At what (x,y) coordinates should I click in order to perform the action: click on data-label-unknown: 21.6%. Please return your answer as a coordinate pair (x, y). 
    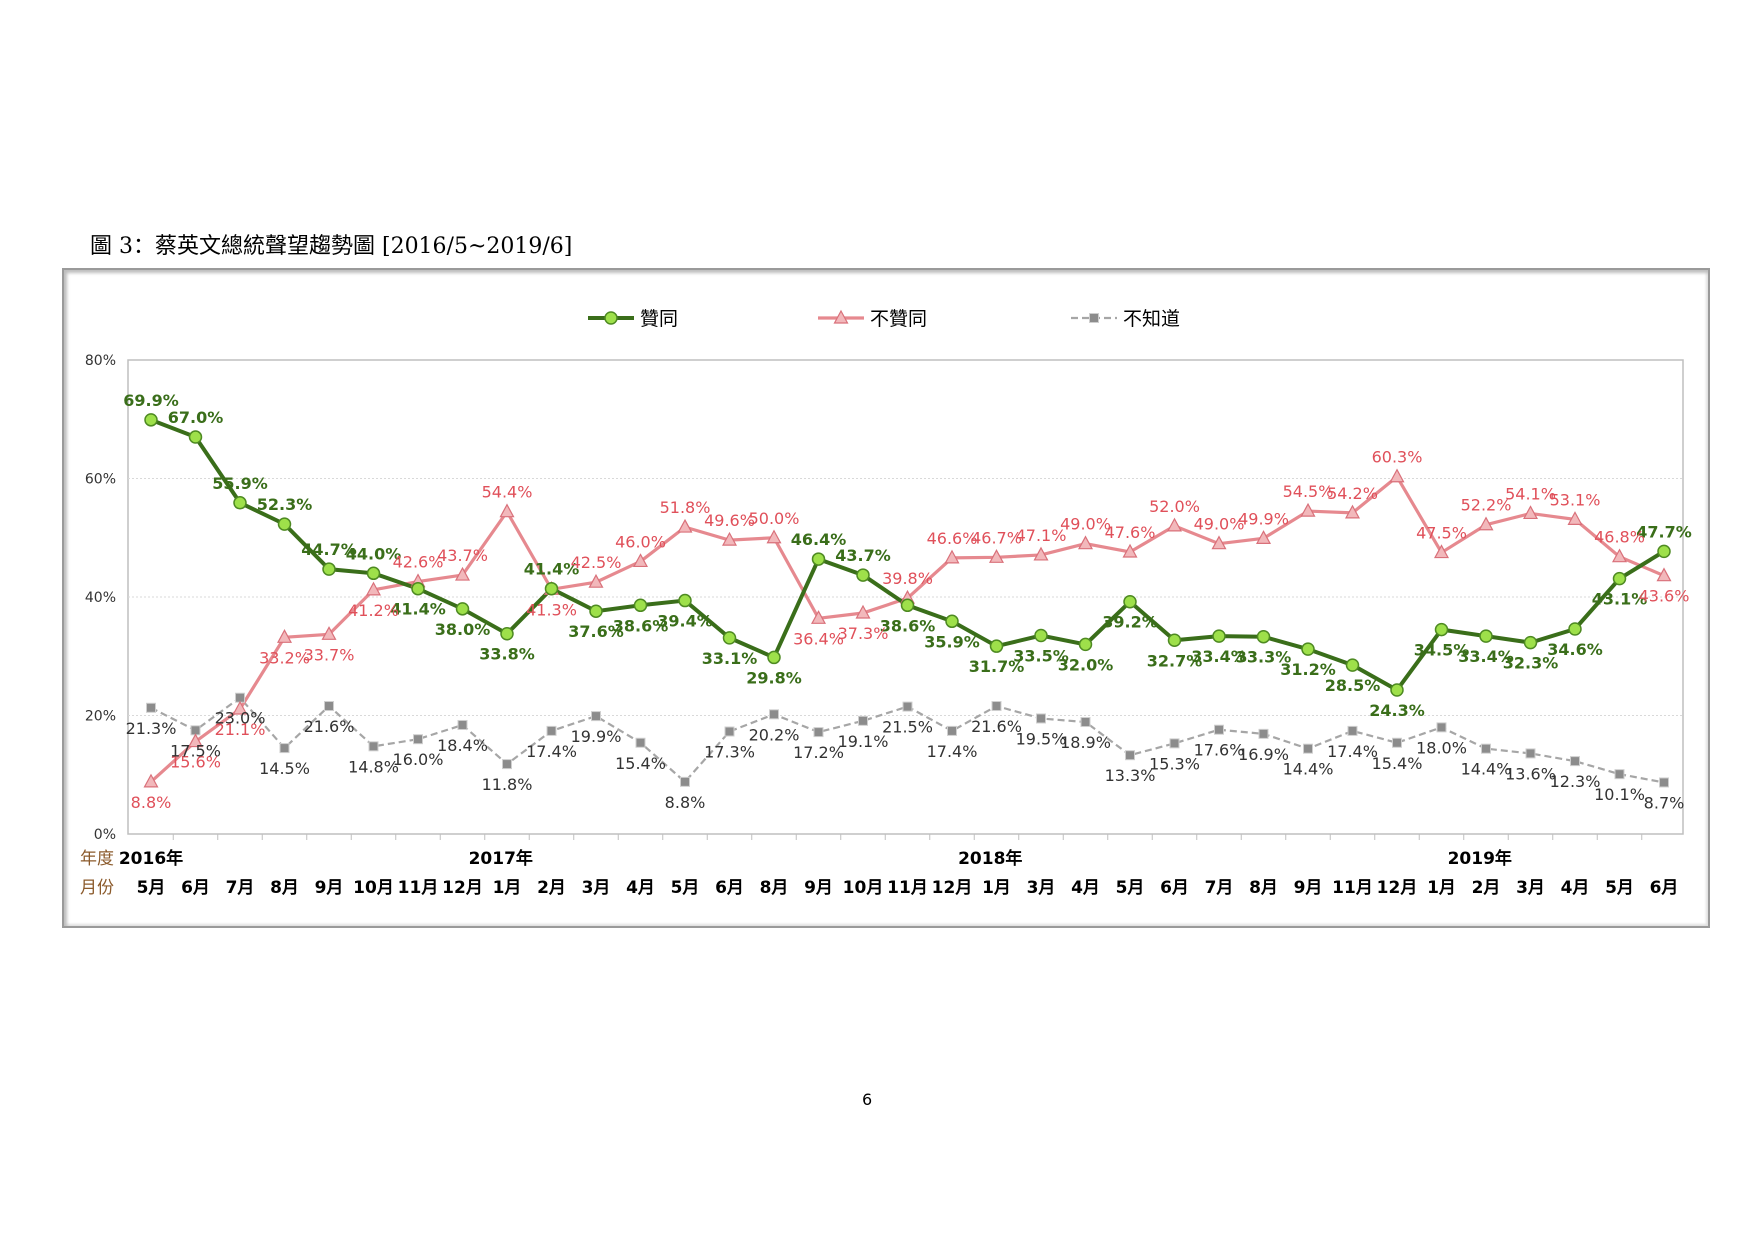
    Looking at the image, I should click on (996, 726).